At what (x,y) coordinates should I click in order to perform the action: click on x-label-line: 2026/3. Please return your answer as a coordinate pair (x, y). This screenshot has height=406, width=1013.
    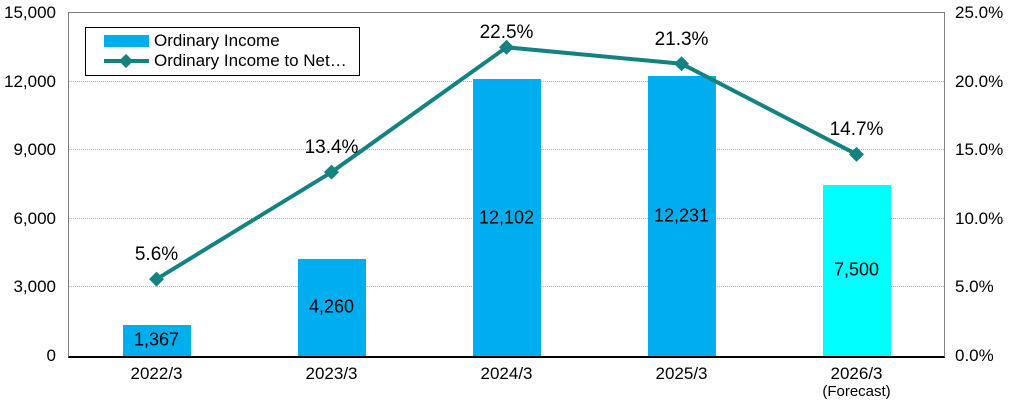
    Looking at the image, I should click on (856, 373).